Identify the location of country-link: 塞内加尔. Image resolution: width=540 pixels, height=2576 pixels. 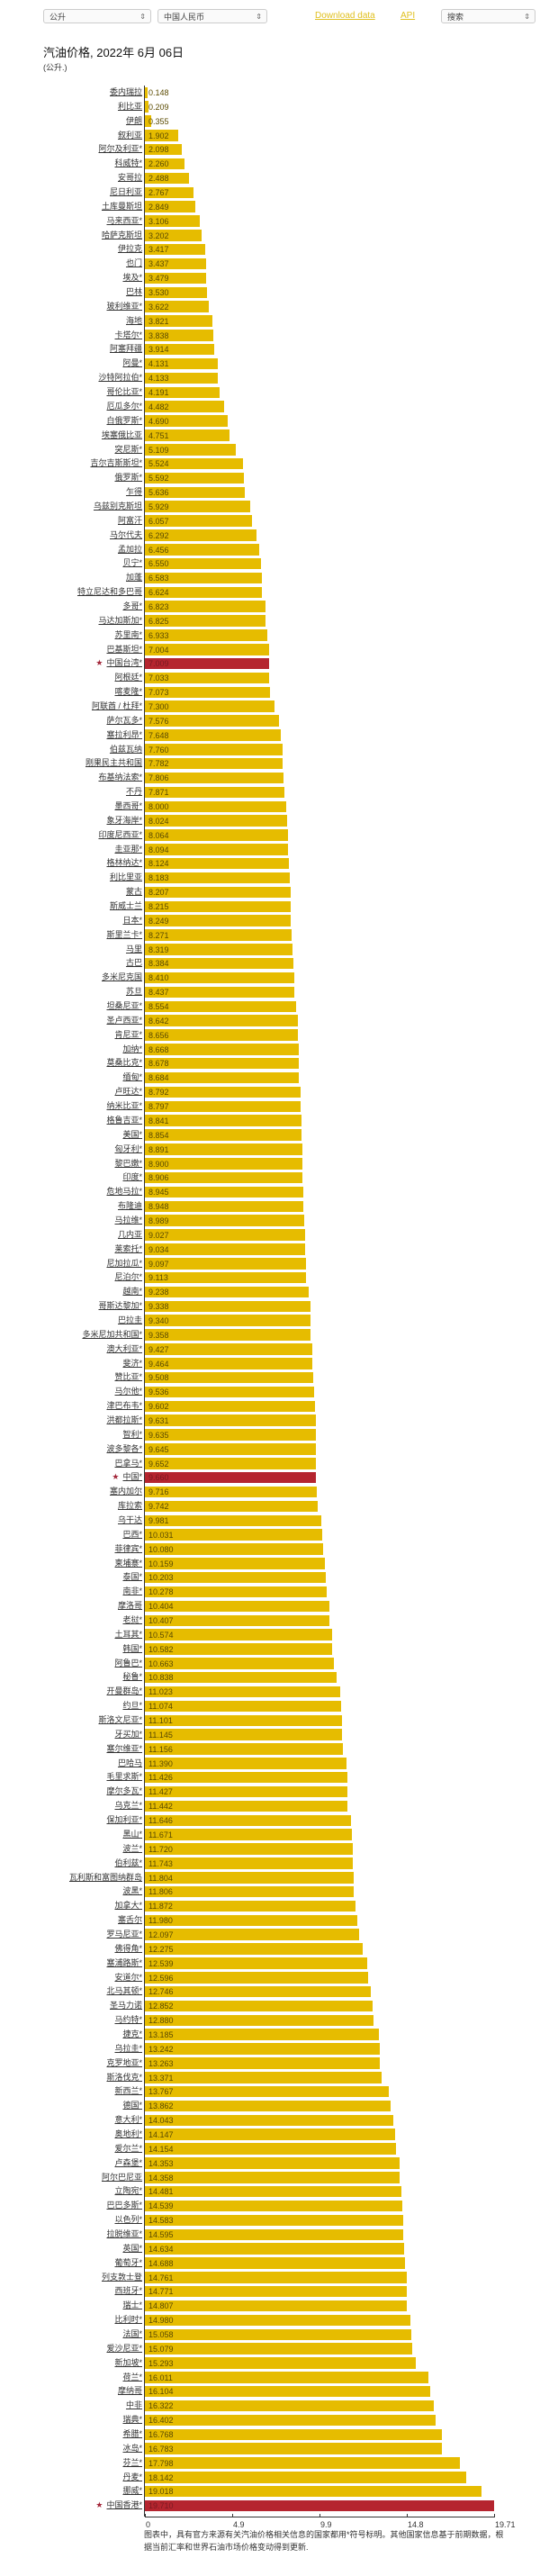
(126, 1491).